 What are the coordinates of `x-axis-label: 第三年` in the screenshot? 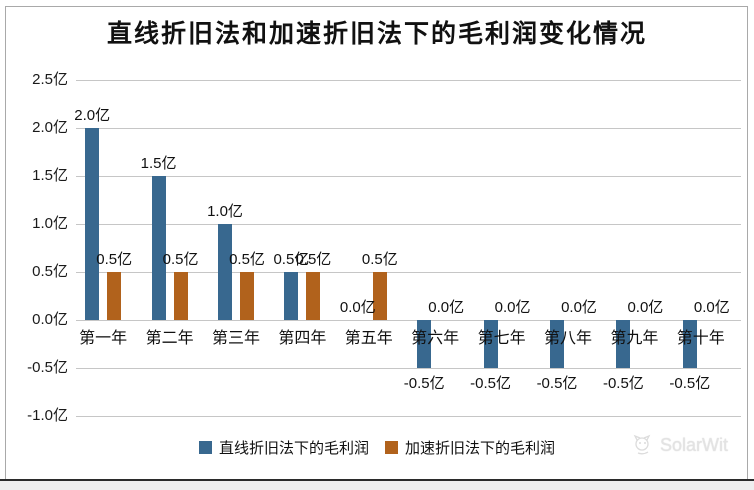 It's located at (235, 338).